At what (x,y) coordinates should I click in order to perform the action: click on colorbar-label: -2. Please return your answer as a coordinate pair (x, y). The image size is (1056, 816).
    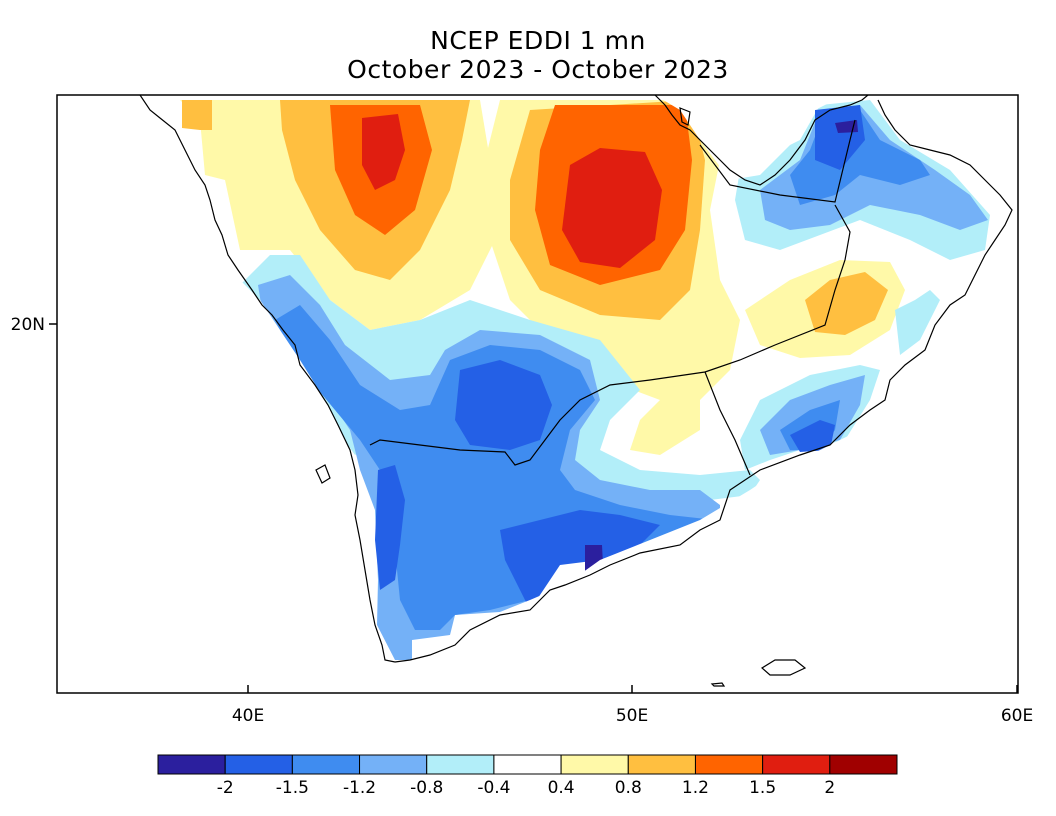
    Looking at the image, I should click on (225, 788).